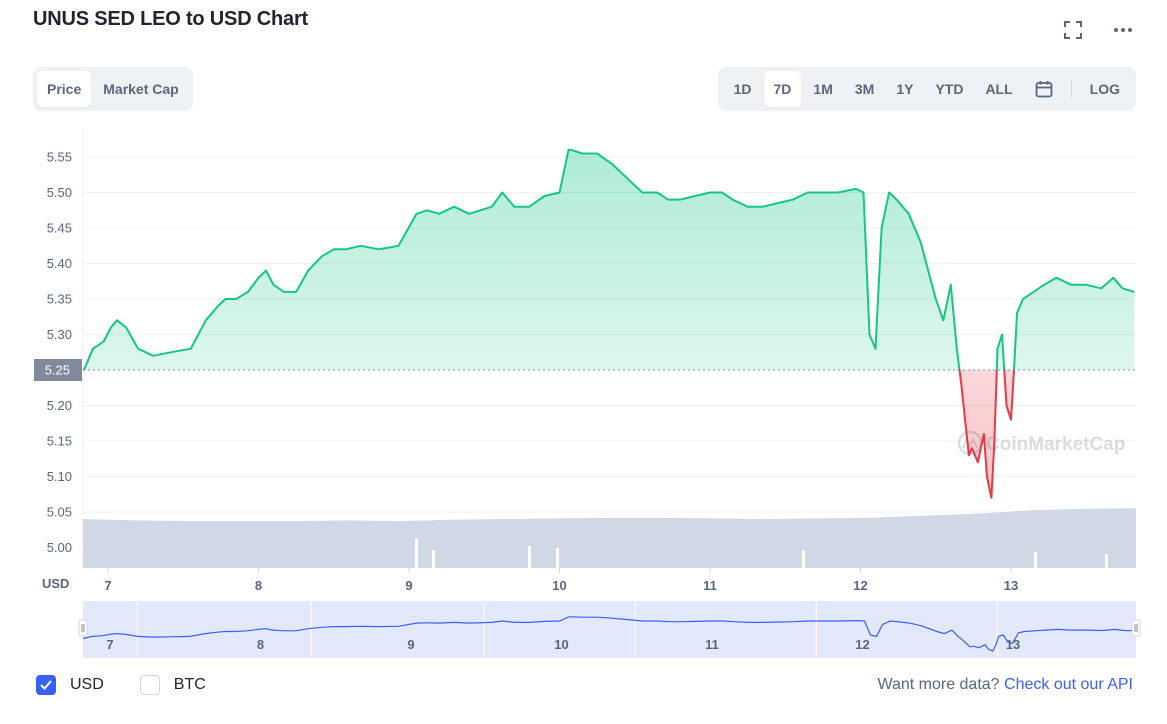 Image resolution: width=1167 pixels, height=724 pixels. I want to click on volume-bars, so click(609, 538).